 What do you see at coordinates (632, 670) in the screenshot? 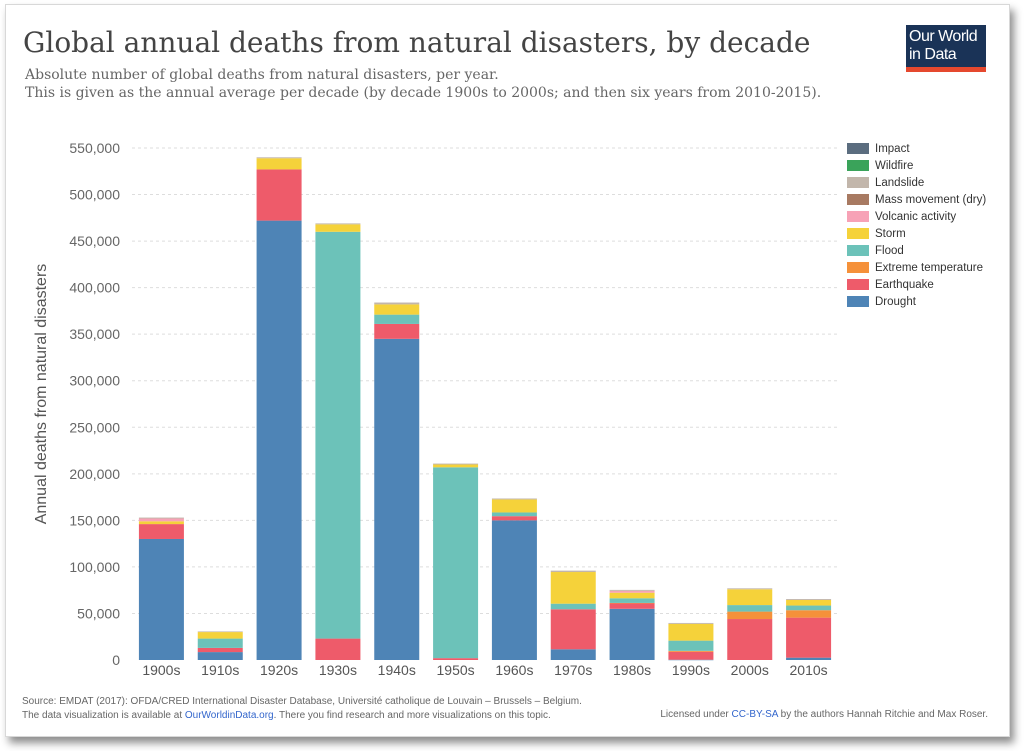
I see `x-tick-label: 1980s` at bounding box center [632, 670].